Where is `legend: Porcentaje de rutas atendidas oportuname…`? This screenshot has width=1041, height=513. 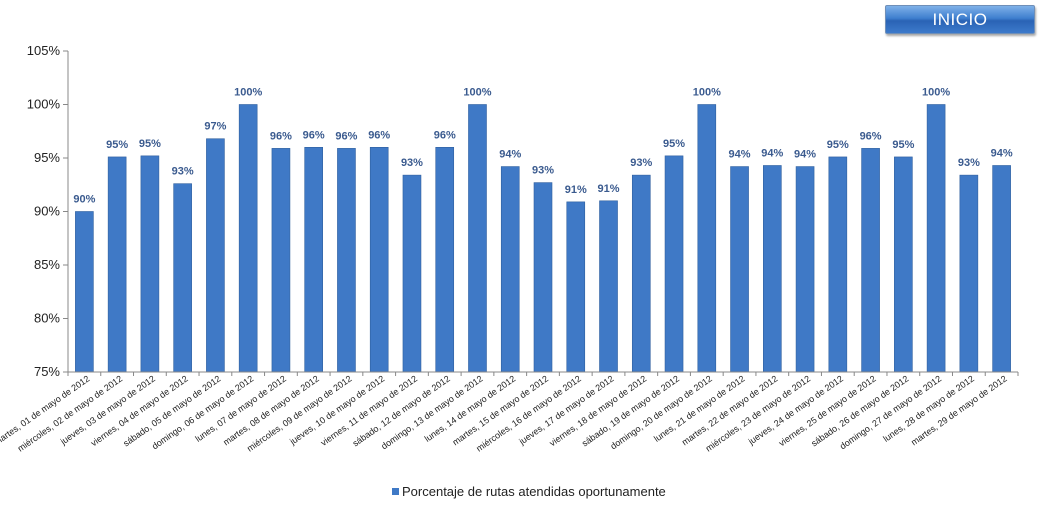 legend: Porcentaje de rutas atendidas oportuname… is located at coordinates (529, 491).